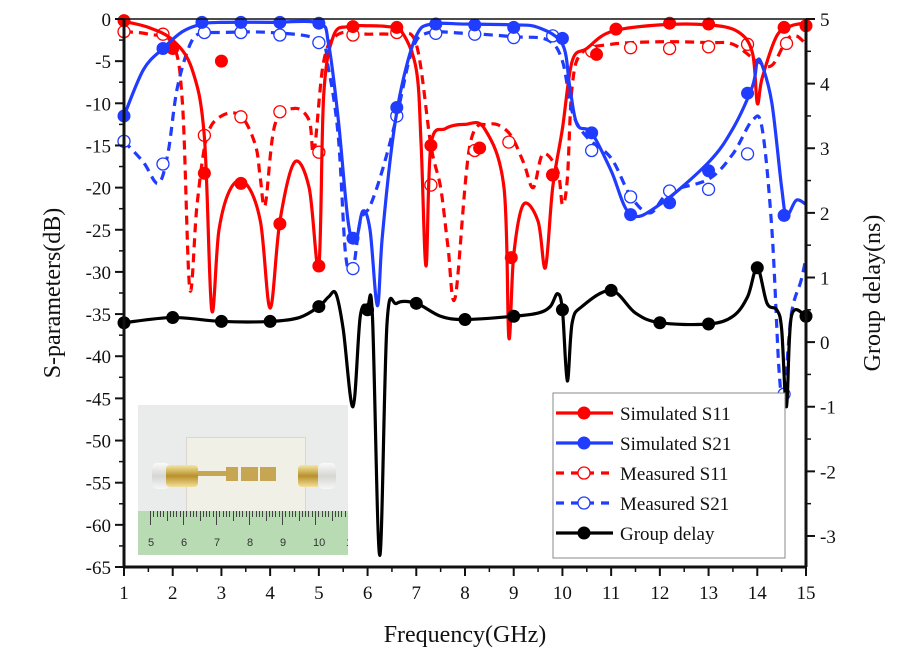  I want to click on y-tick-label: -40, so click(98, 357).